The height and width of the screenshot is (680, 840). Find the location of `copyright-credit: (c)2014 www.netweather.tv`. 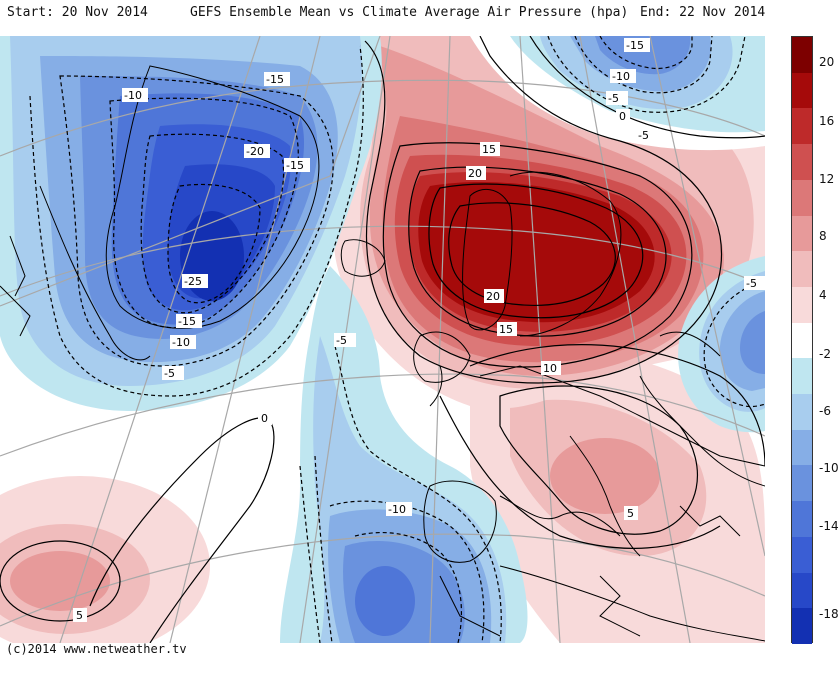

copyright-credit: (c)2014 www.netweather.tv is located at coordinates (96, 649).